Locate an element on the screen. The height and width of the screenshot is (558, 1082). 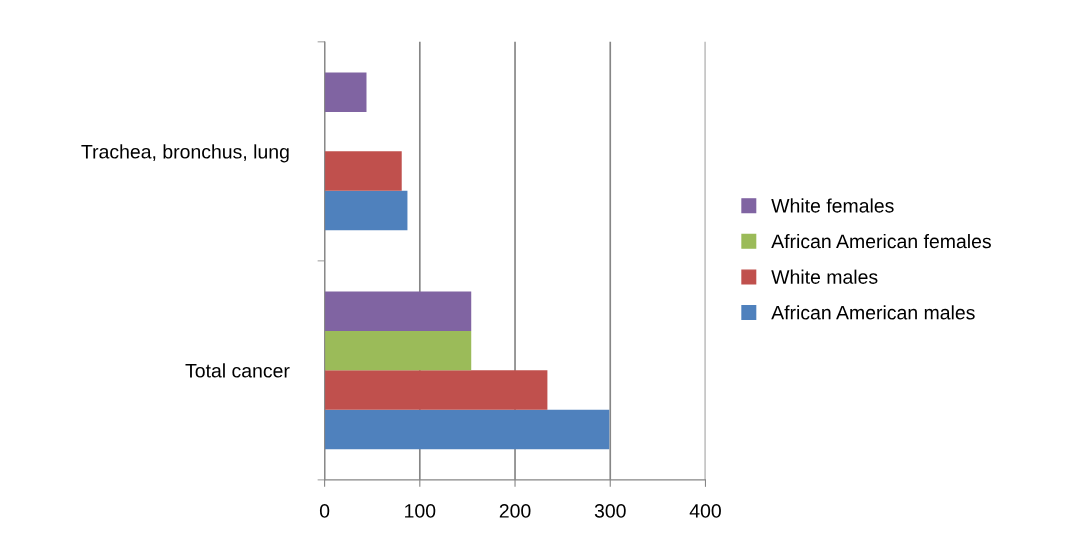
y-tick-label: Total cancer is located at coordinates (237, 370).